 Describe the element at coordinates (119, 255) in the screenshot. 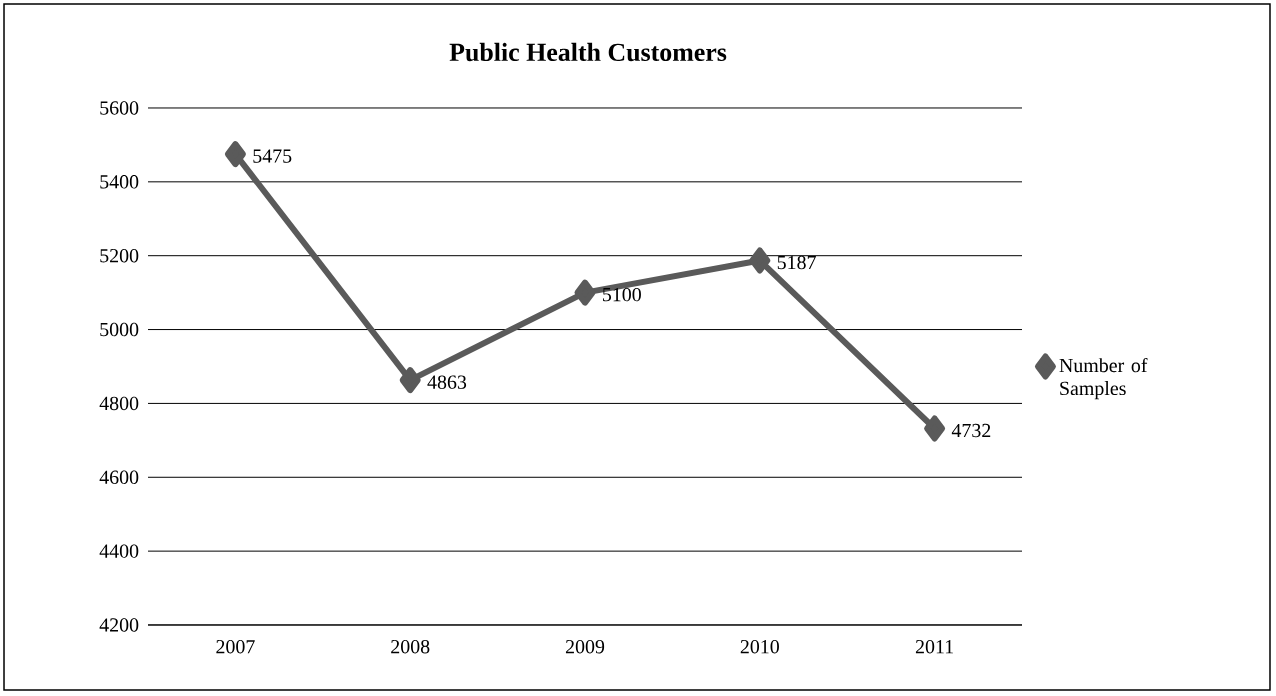

I see `y-tick-label: 5200` at that location.